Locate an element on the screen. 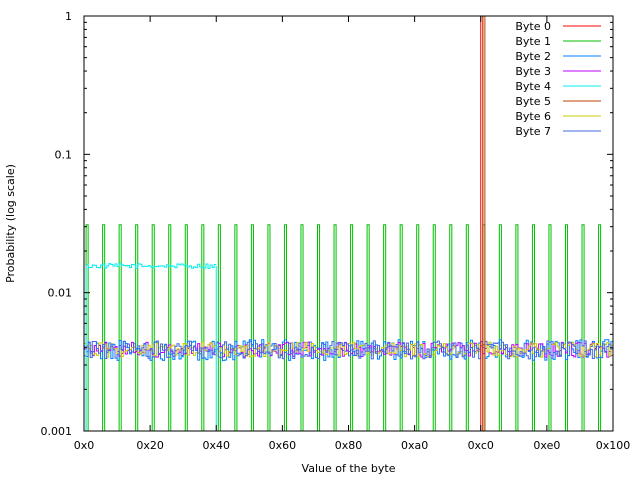  x-tick-label: 0xc0 is located at coordinates (481, 445).